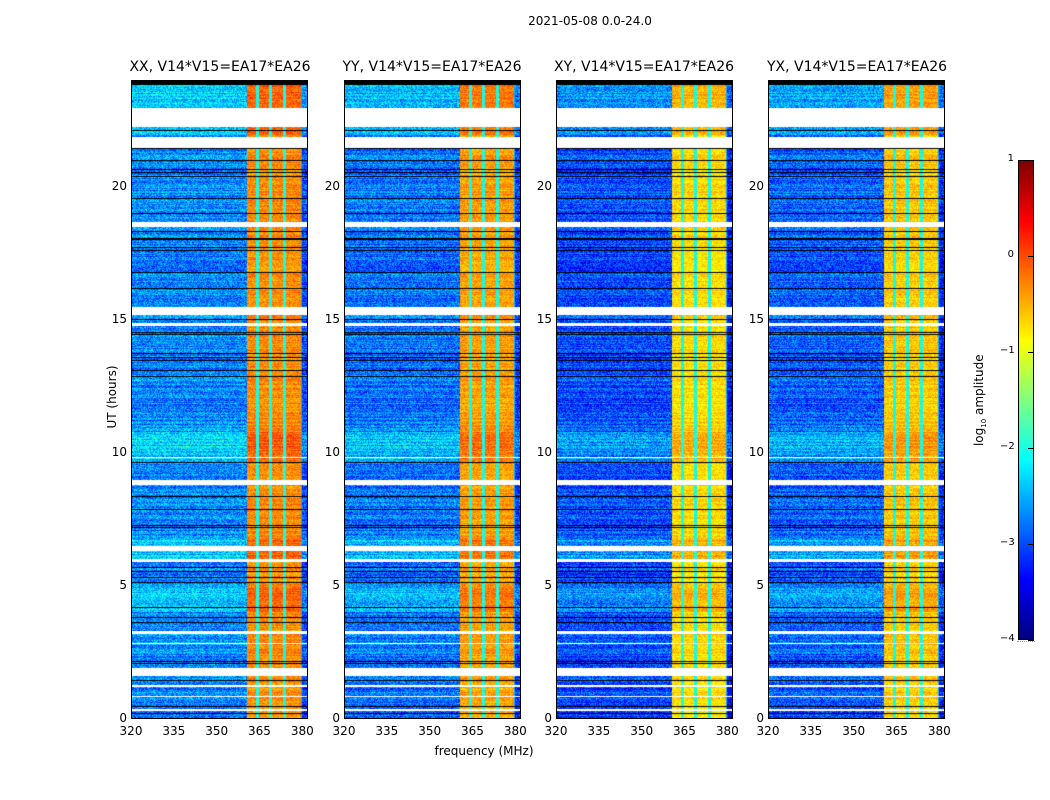 The height and width of the screenshot is (800, 1050). I want to click on waterfall-panel-yy, so click(432, 399).